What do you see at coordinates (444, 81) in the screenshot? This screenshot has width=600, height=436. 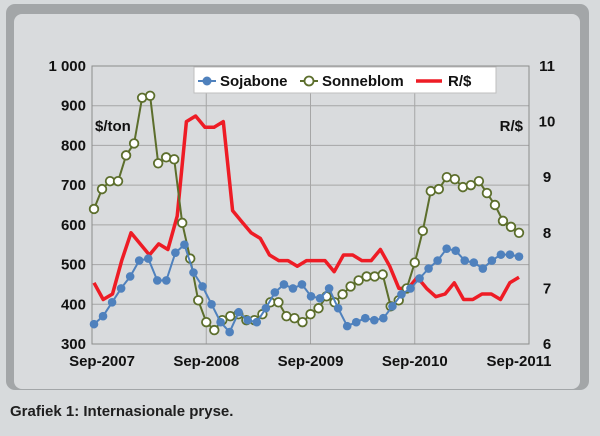 I see `legend-item-rand-dollar: R/$` at bounding box center [444, 81].